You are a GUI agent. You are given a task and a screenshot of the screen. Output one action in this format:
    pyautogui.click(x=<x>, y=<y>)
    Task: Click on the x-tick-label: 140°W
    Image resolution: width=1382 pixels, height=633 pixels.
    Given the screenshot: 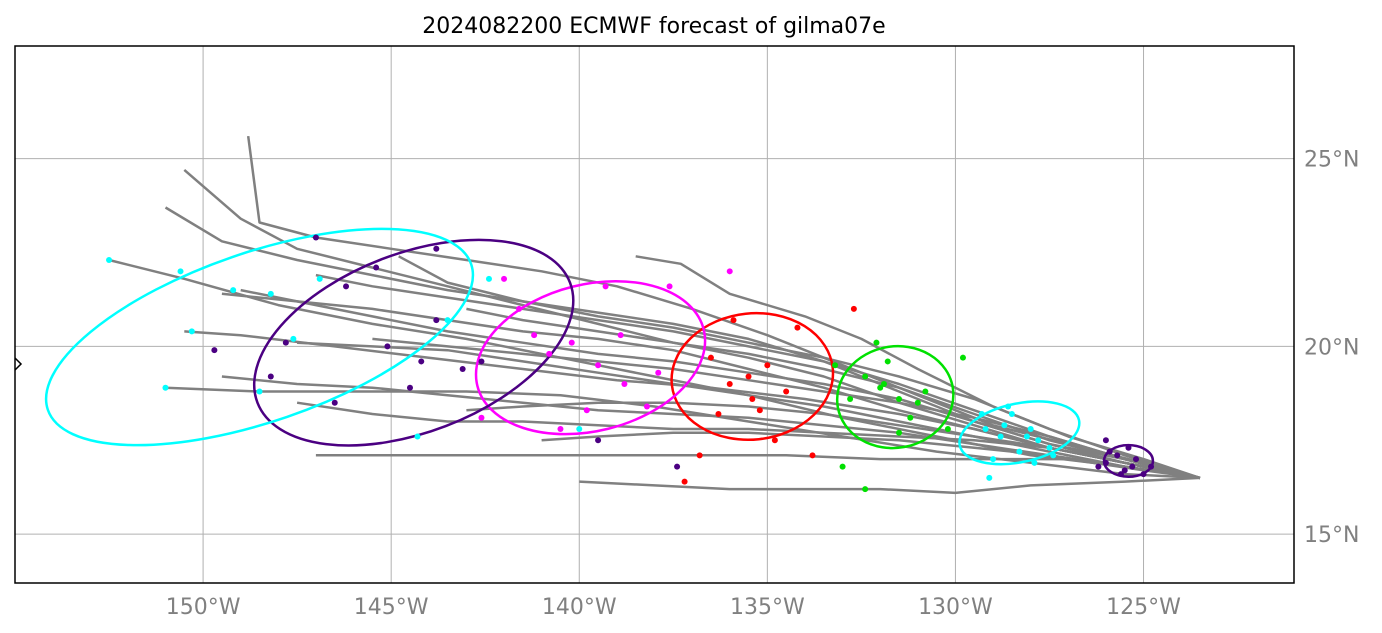 What is the action you would take?
    pyautogui.click(x=579, y=607)
    